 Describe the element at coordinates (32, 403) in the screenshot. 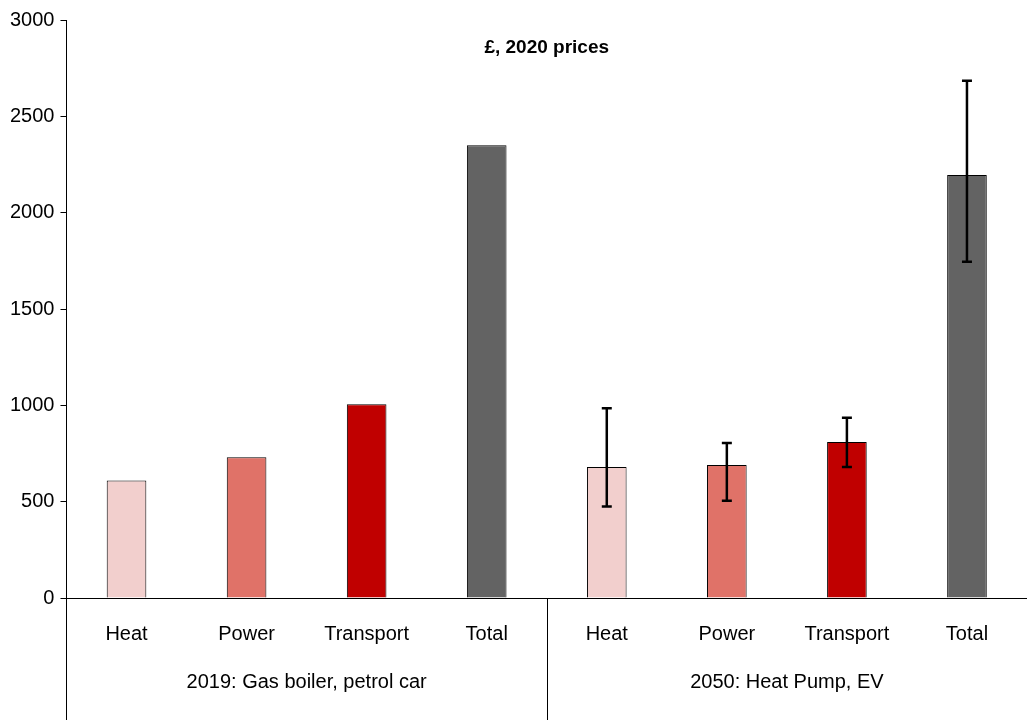

I see `y-tick-label: 1000` at that location.